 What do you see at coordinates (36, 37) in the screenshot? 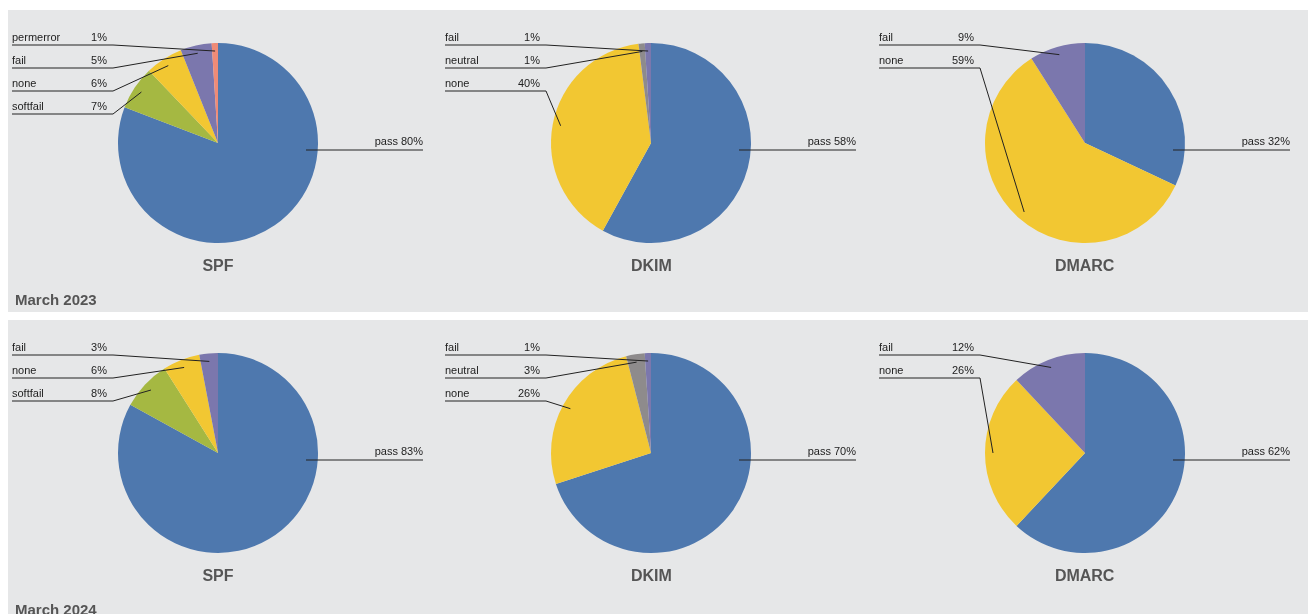
I see `slice-label: permerror` at bounding box center [36, 37].